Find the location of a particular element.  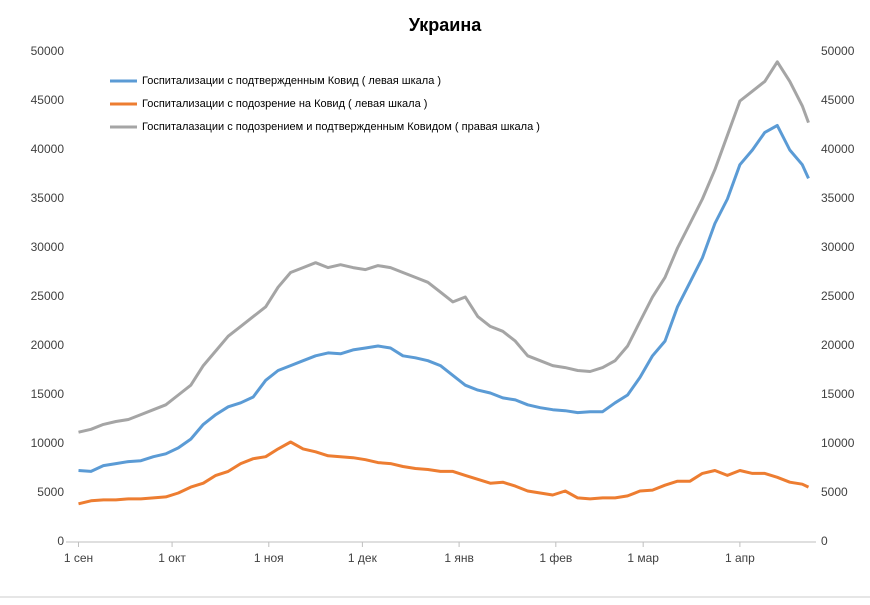

y2-tick-label: 45000 is located at coordinates (838, 100).